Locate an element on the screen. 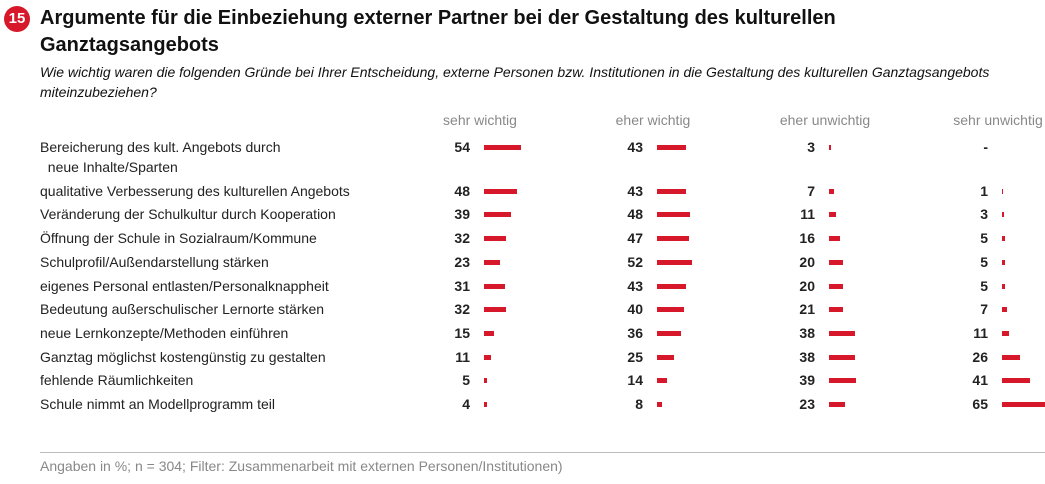  value-label: 47 is located at coordinates (635, 238).